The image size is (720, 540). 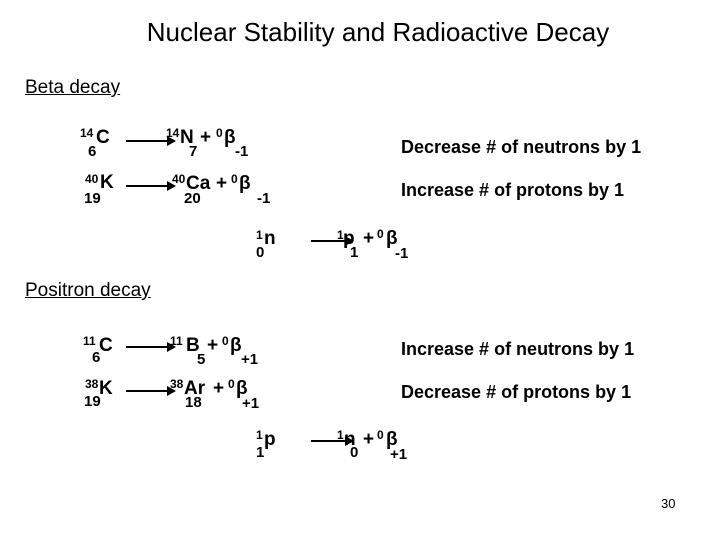 I want to click on page-number: 30, so click(x=668, y=503).